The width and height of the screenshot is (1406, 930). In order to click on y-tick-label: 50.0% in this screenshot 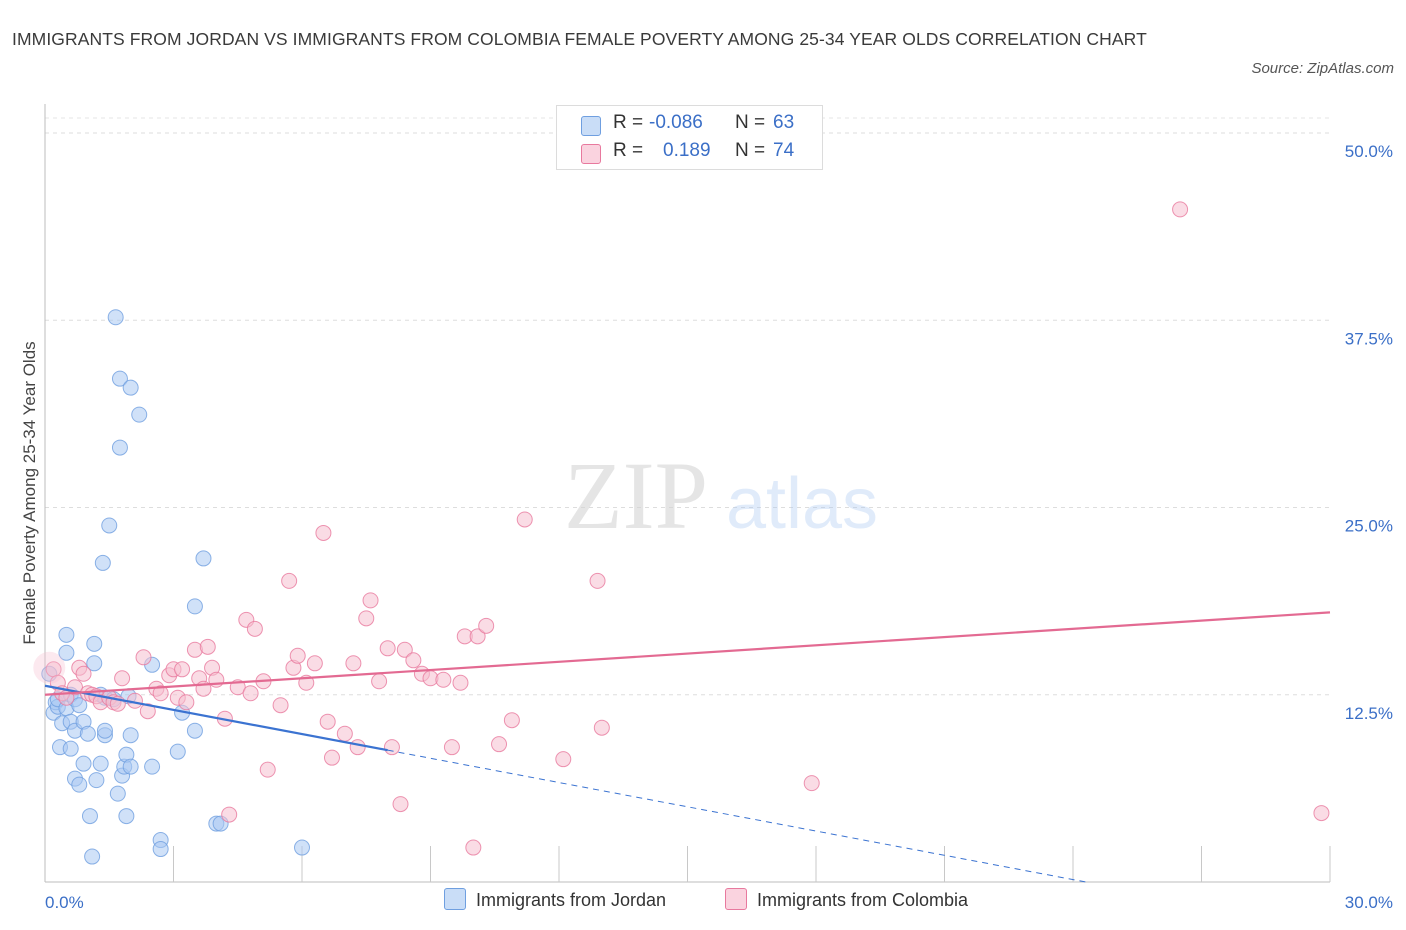, I will do `click(1369, 151)`.